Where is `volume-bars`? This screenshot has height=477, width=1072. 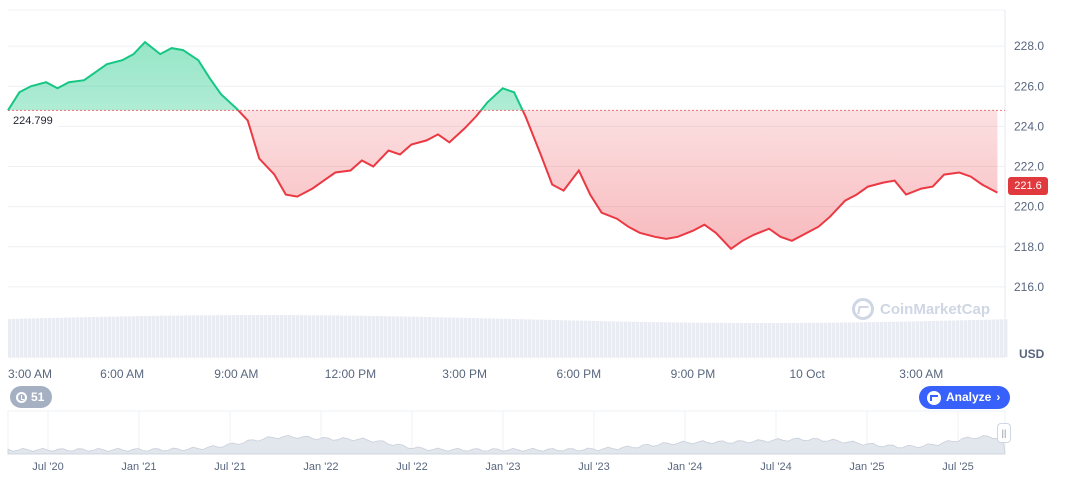
volume-bars is located at coordinates (508, 336).